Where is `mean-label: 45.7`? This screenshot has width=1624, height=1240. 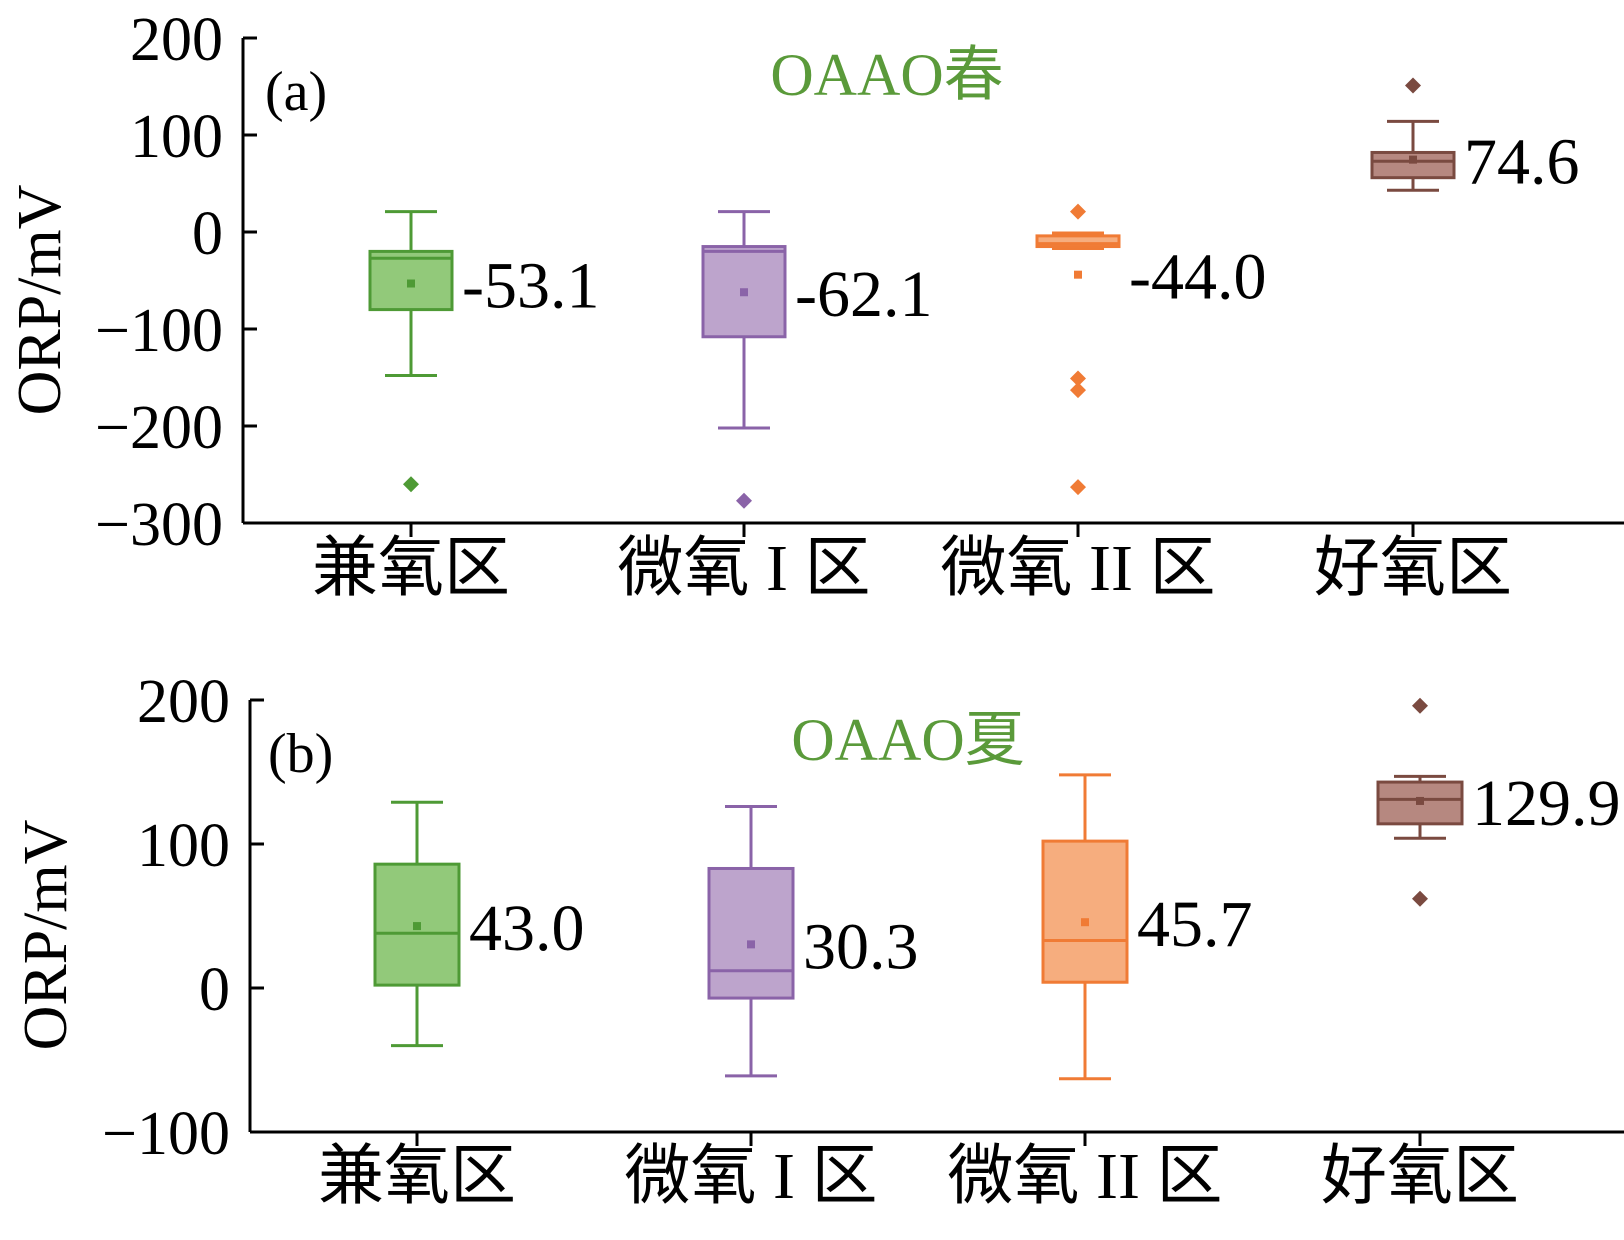 mean-label: 45.7 is located at coordinates (1195, 924).